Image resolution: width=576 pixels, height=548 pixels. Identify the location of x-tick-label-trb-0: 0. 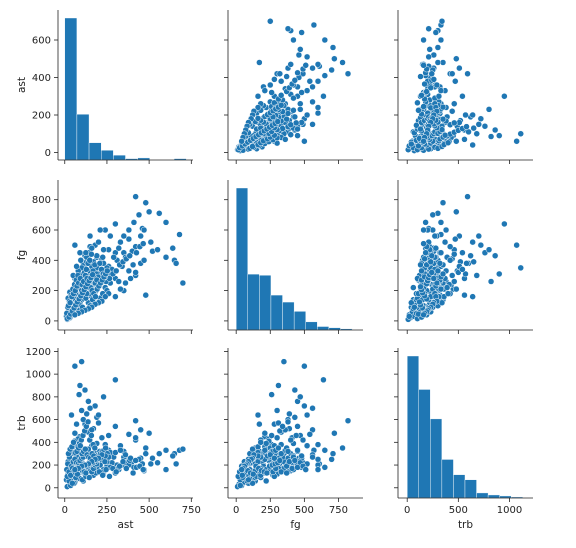
(407, 510).